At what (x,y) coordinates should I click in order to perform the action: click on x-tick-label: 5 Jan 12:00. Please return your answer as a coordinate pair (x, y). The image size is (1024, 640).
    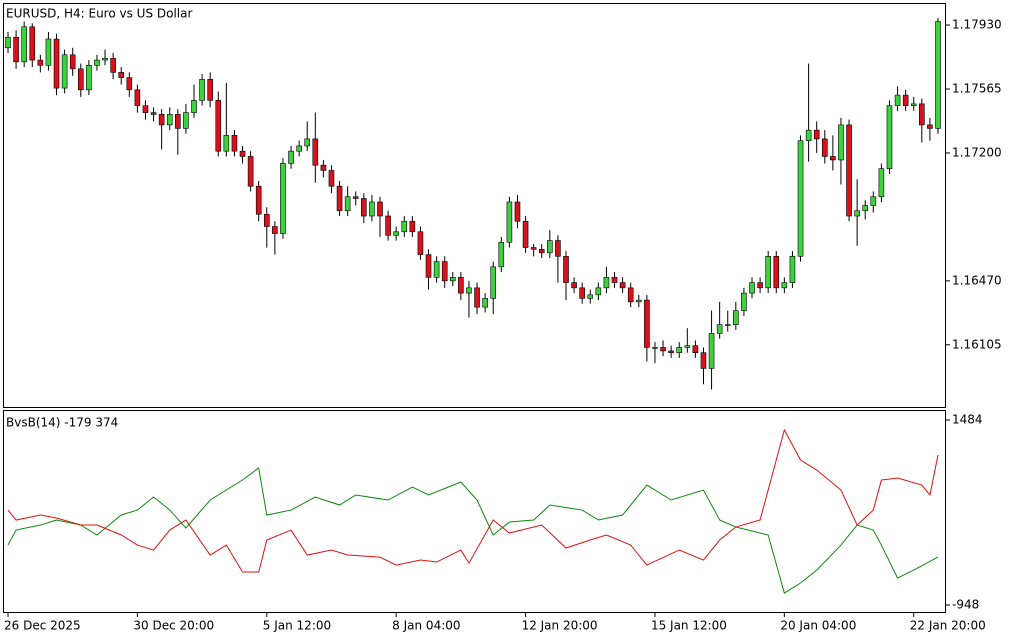
    Looking at the image, I should click on (297, 626).